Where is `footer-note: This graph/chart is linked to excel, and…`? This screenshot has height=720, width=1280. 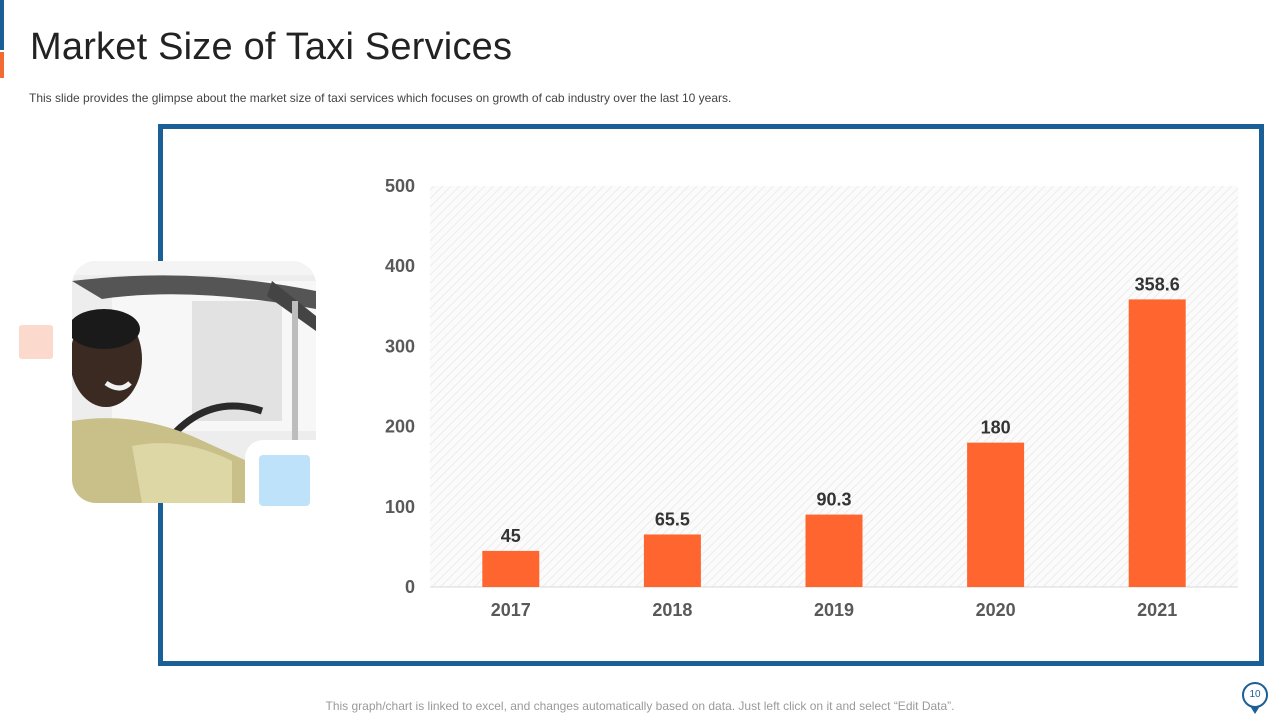
footer-note: This graph/chart is linked to excel, and… is located at coordinates (640, 706).